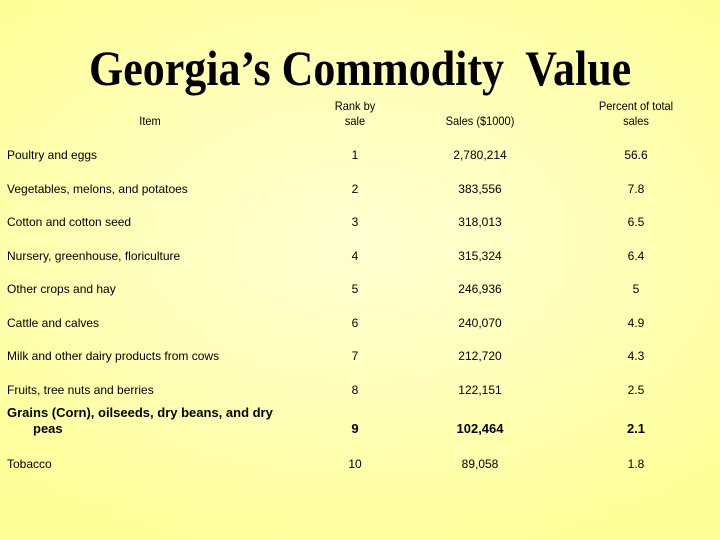 The image size is (720, 540). Describe the element at coordinates (480, 155) in the screenshot. I see `sales-cell: 2,780,214` at that location.